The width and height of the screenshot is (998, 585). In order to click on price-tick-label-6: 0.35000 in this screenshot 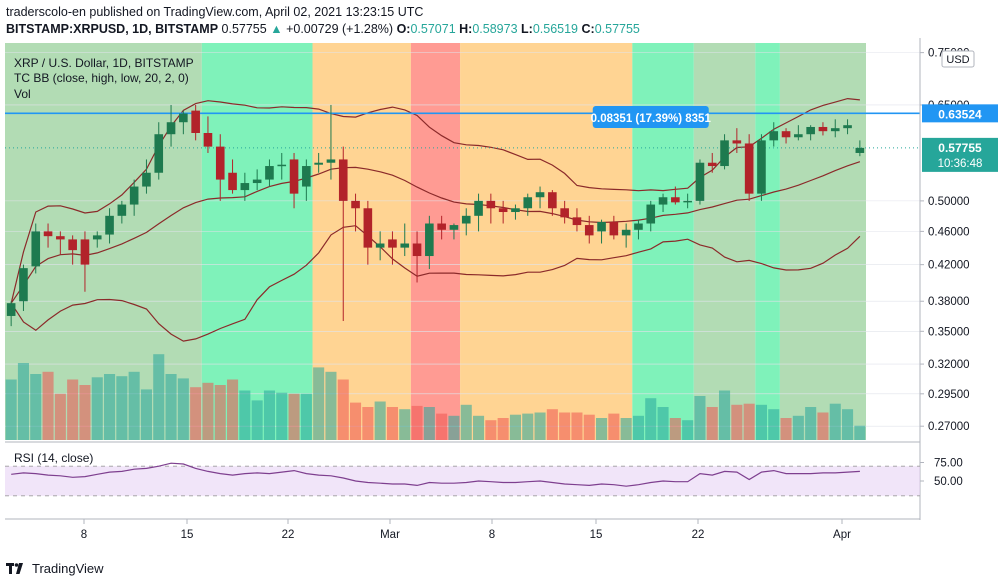, I will do `click(949, 332)`.